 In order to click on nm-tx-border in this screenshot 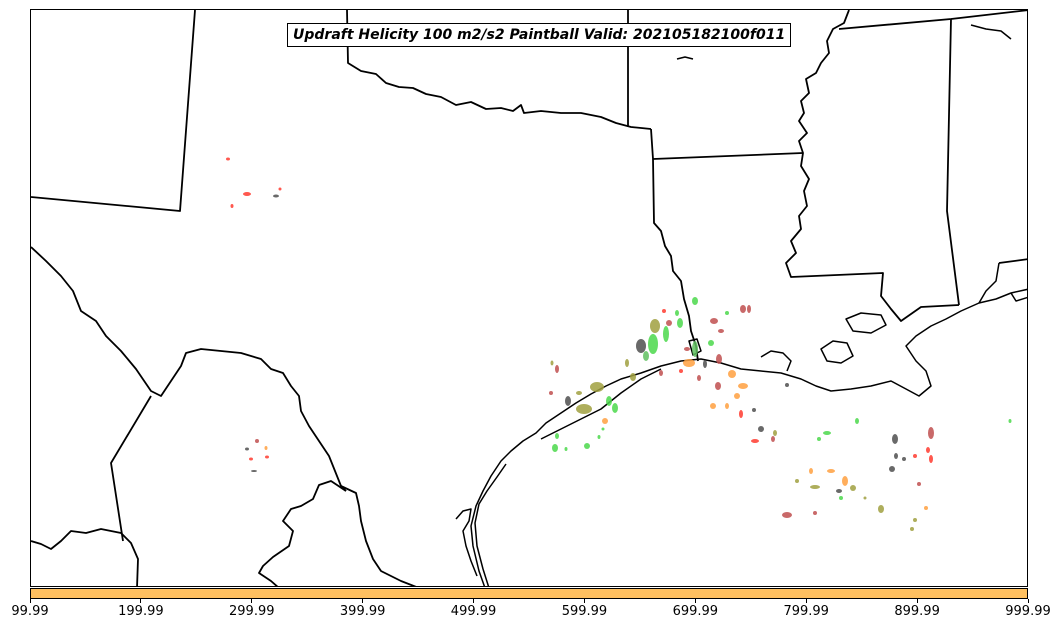, I will do `click(113, 111)`.